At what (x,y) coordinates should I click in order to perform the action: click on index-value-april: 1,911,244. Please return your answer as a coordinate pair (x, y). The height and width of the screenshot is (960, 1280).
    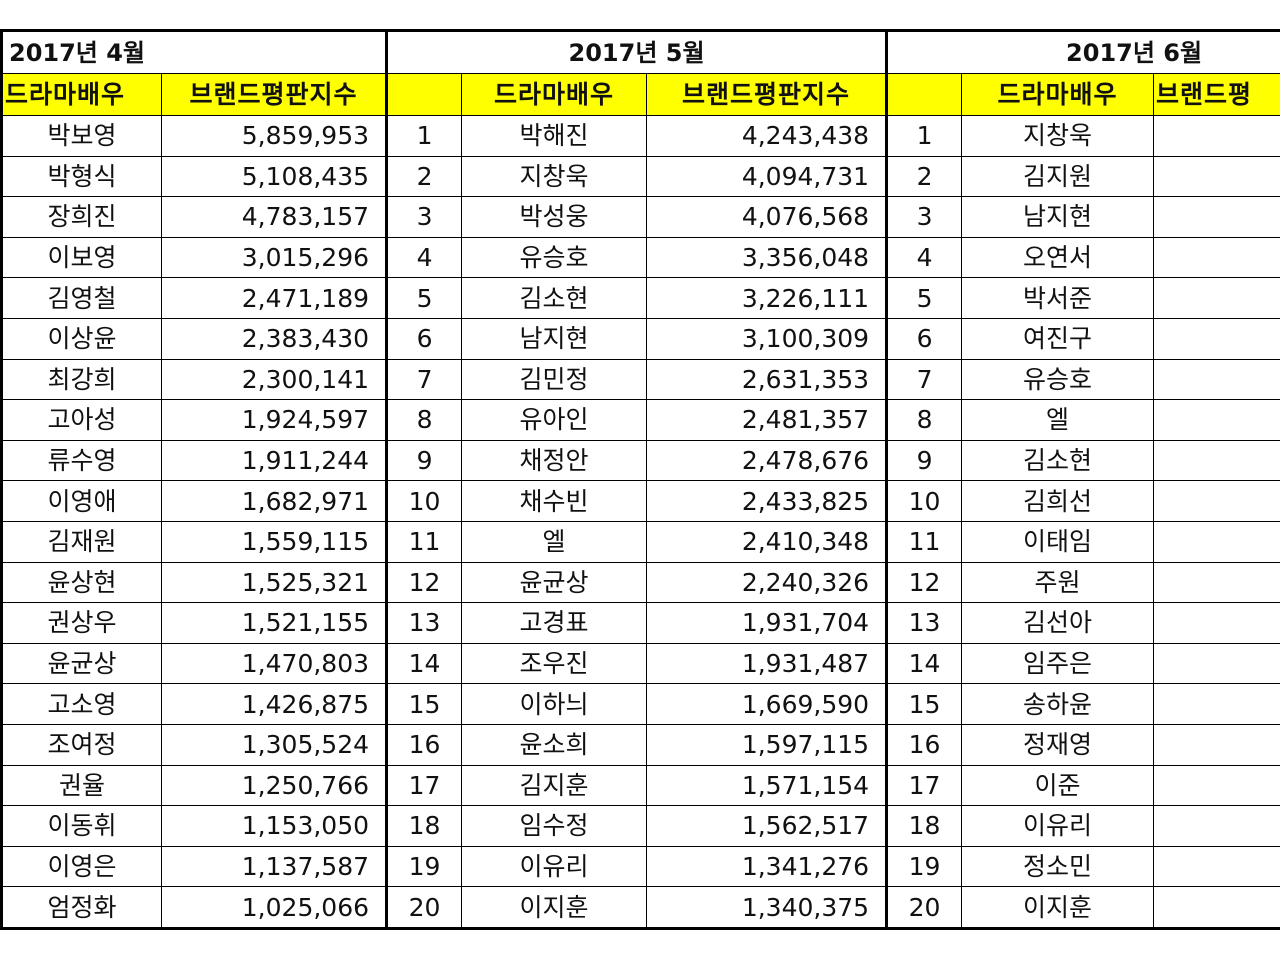
    Looking at the image, I should click on (274, 460).